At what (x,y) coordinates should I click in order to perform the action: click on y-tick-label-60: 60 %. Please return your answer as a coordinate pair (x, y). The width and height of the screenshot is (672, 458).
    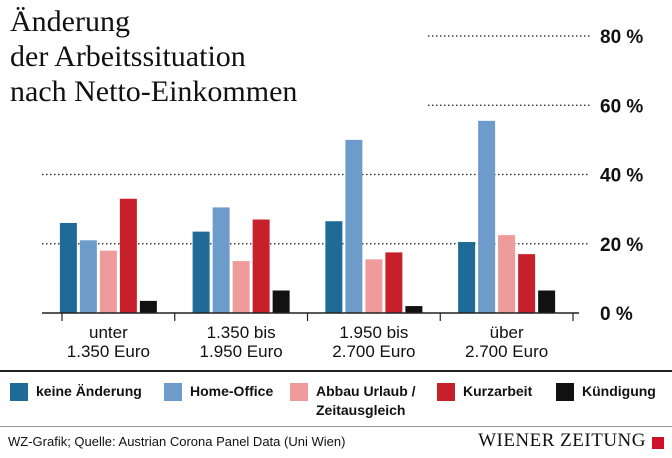
    Looking at the image, I should click on (621, 106).